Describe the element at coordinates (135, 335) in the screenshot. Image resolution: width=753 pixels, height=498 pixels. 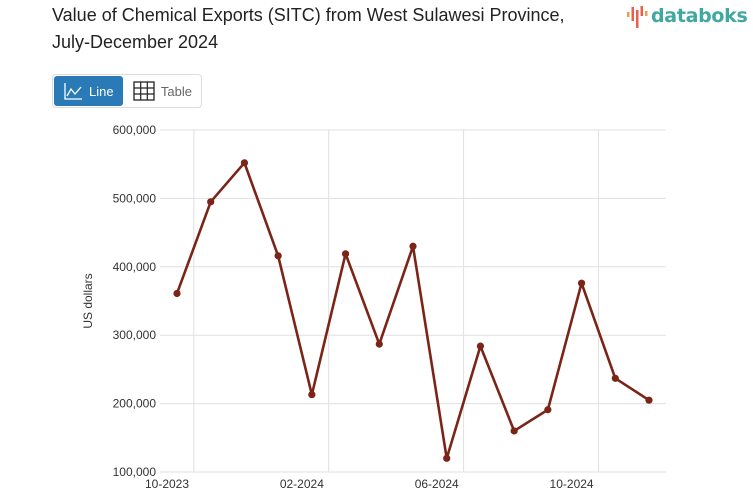
I see `y-tick-label: 300,000` at that location.